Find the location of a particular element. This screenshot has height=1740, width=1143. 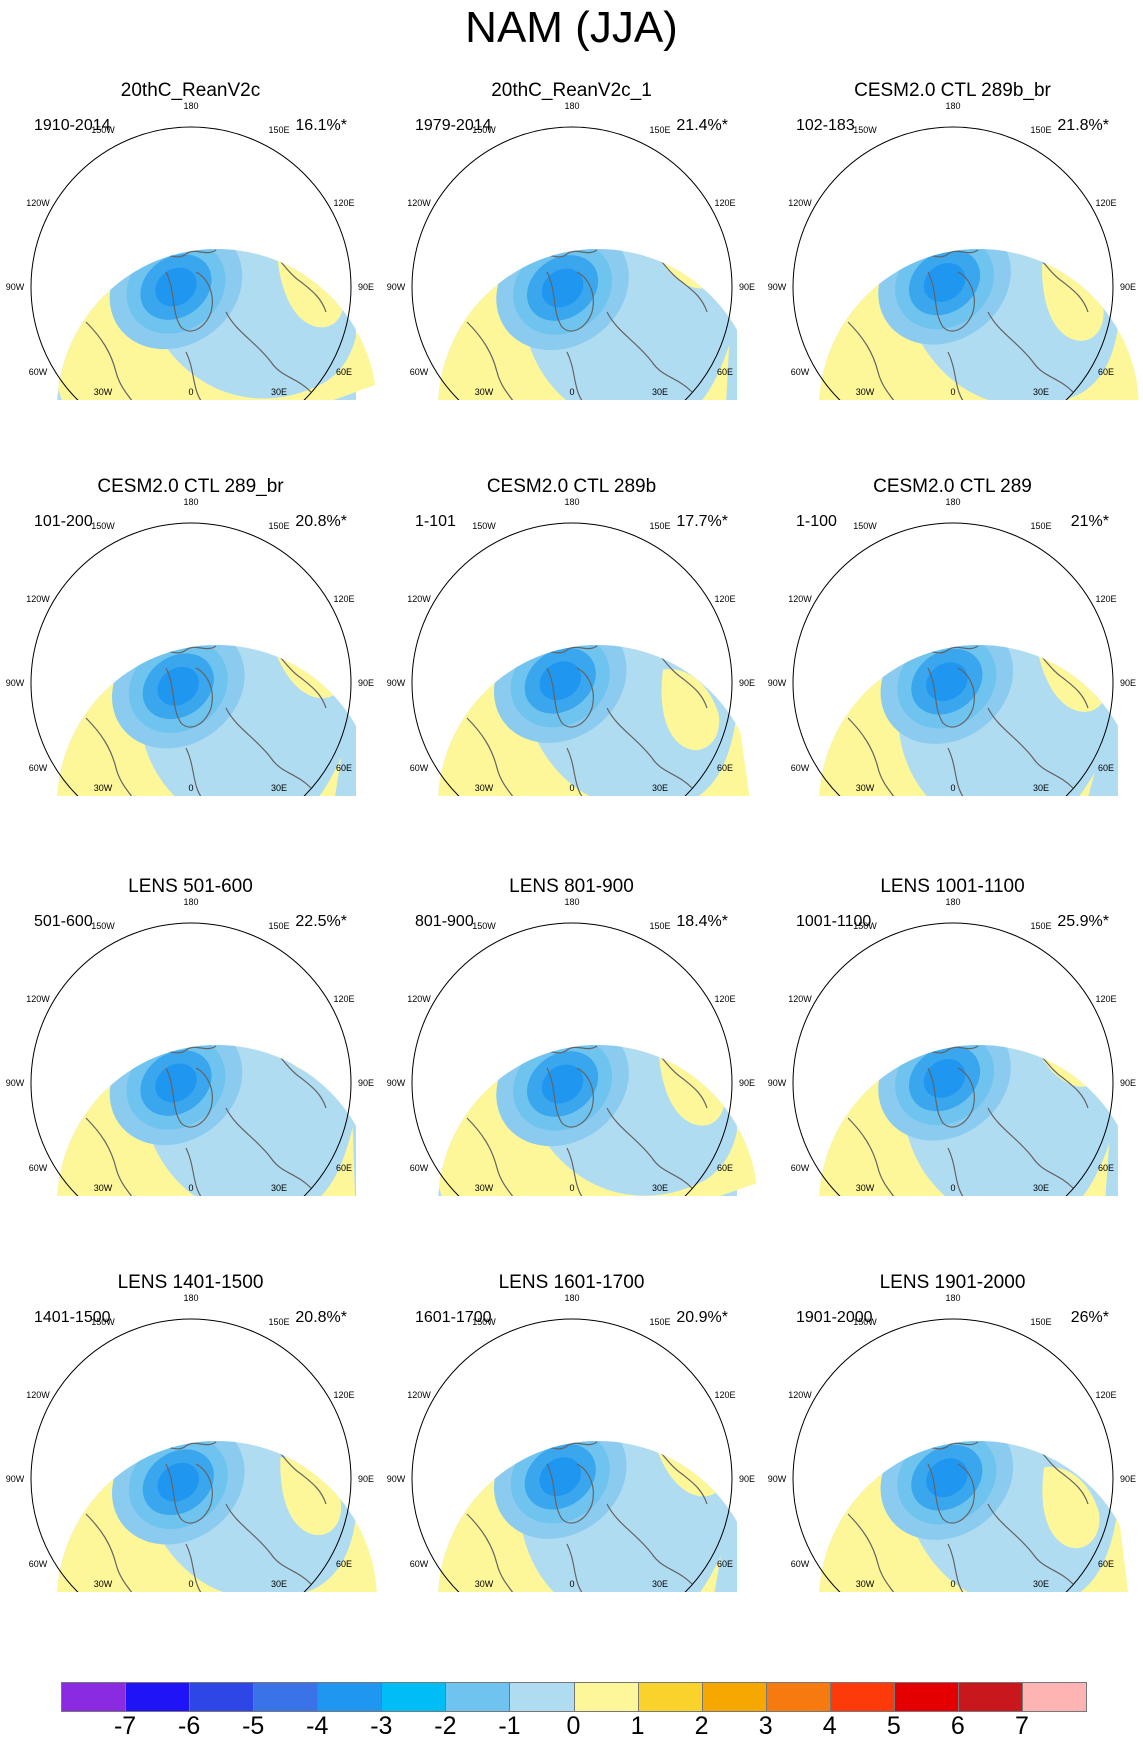

colorbar-tick-label: 3 is located at coordinates (765, 1726).